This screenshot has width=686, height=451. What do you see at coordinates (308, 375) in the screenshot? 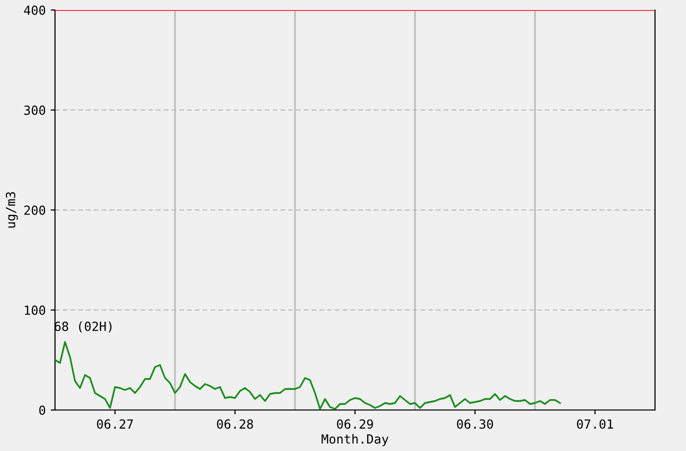
I see `line-series` at bounding box center [308, 375].